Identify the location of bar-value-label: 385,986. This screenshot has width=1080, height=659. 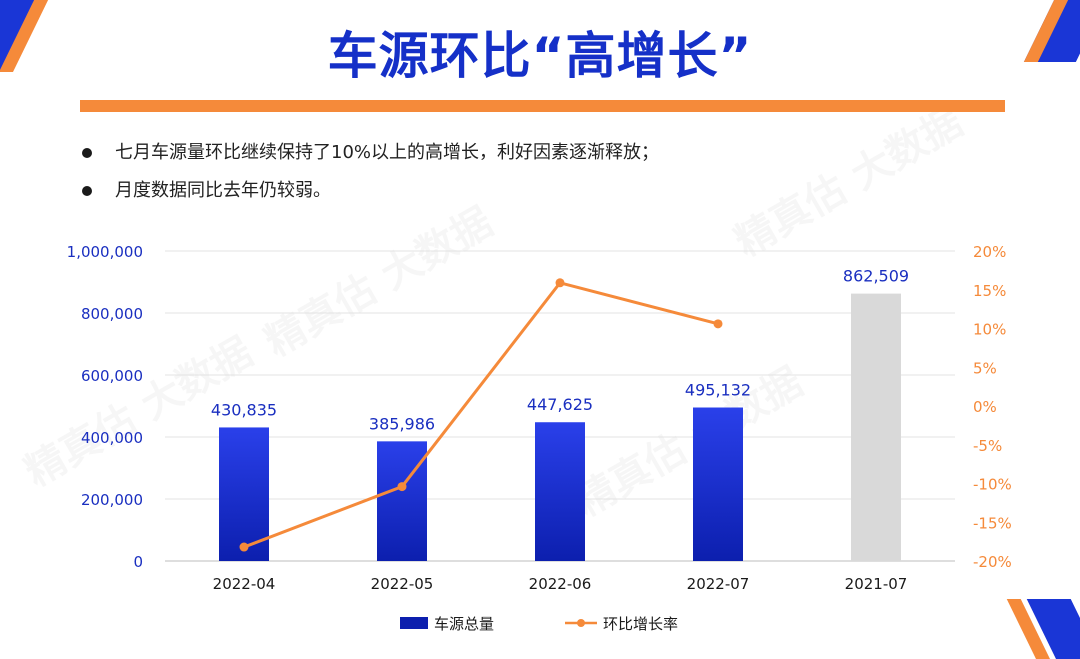
(402, 423).